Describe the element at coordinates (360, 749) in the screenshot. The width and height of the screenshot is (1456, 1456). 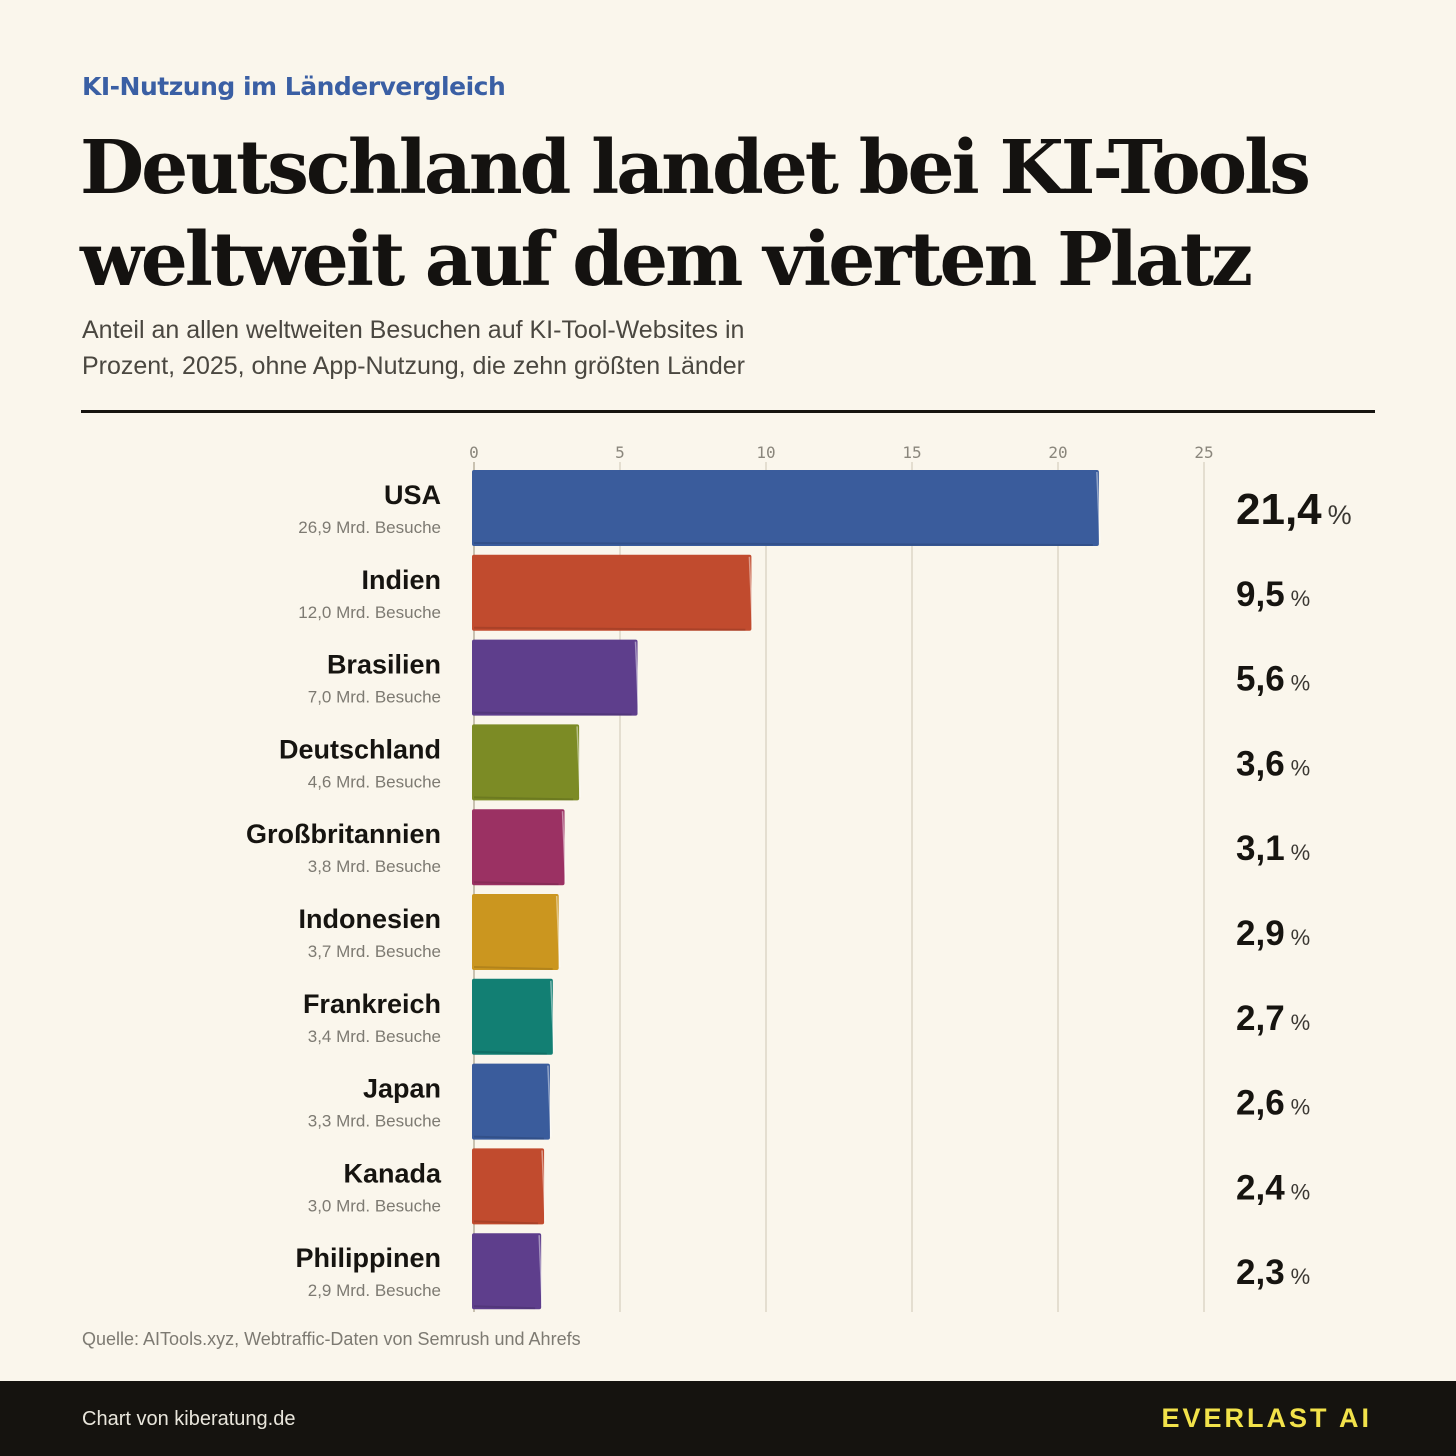
I see `category-label: Deutschland` at that location.